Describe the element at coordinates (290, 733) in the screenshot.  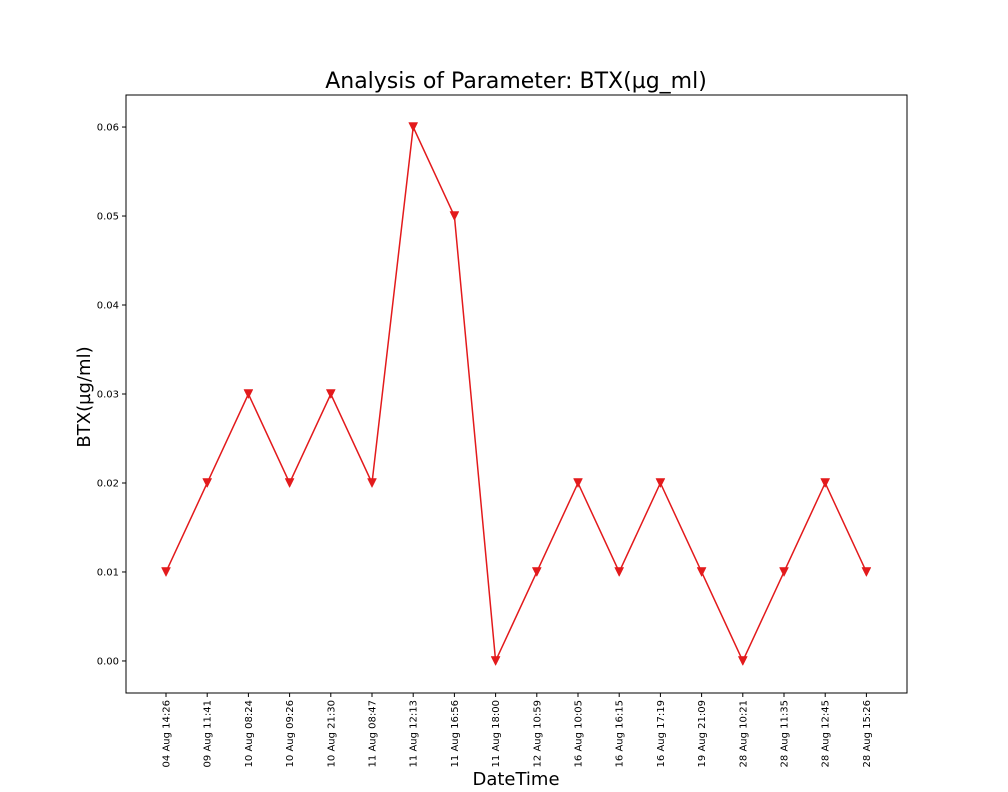
I see `x-tick-label: 10 Aug 09:26` at that location.